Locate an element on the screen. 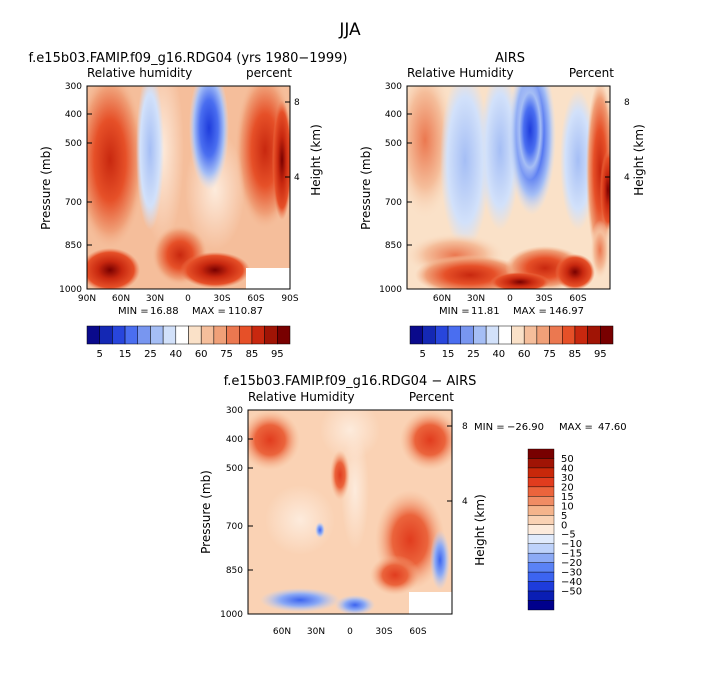  panel-obs-ytick: 300 is located at coordinates (393, 87).